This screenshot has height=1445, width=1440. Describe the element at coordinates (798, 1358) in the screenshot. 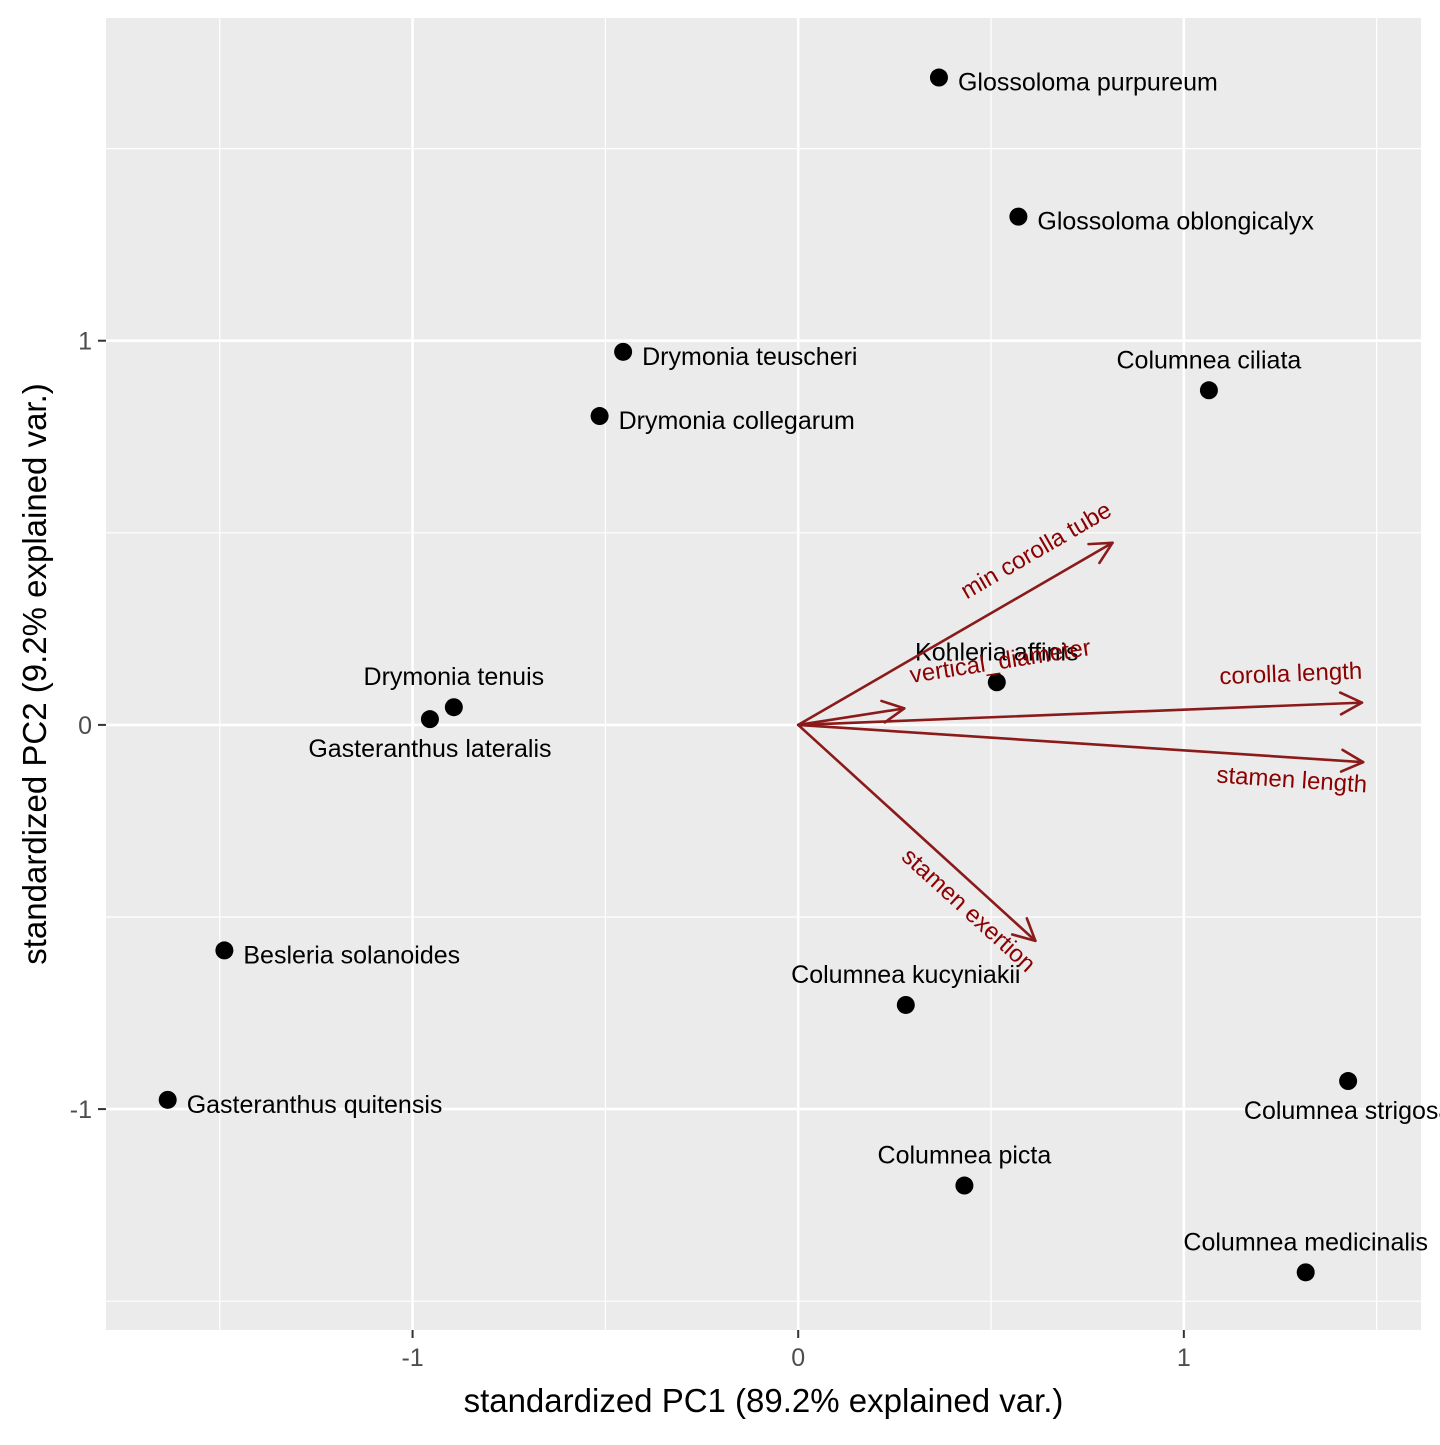

I see `x-tick-label: 0` at that location.